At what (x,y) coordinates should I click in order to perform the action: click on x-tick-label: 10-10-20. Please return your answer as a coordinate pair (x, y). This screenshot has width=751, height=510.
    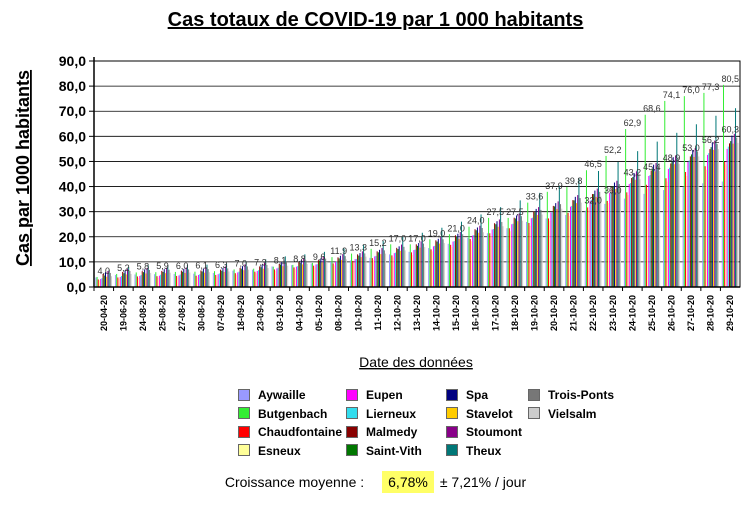
    Looking at the image, I should click on (358, 313).